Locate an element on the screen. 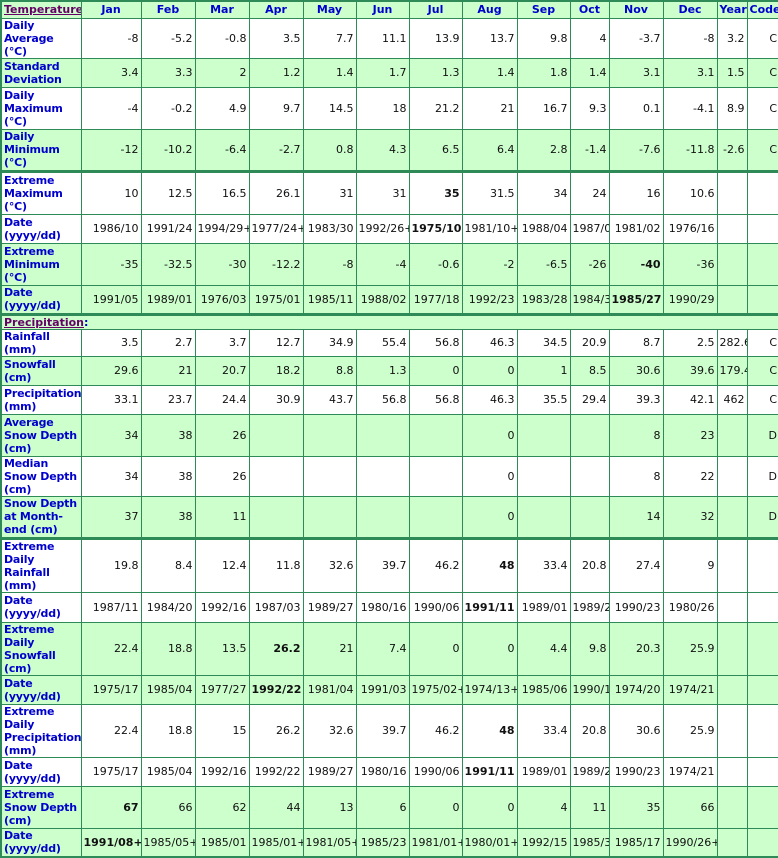 The height and width of the screenshot is (858, 778). cell-mar: 26 is located at coordinates (222, 476).